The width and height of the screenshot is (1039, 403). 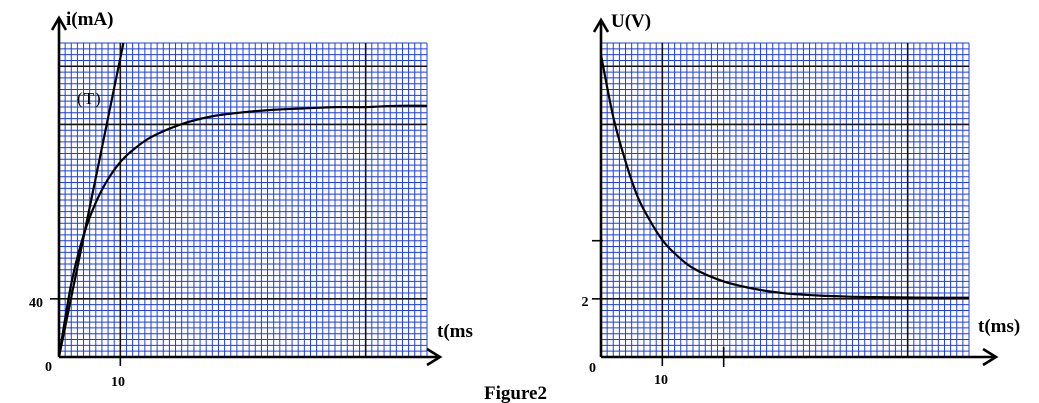 What do you see at coordinates (89, 98) in the screenshot?
I see `tangent-annotation-label: (T)` at bounding box center [89, 98].